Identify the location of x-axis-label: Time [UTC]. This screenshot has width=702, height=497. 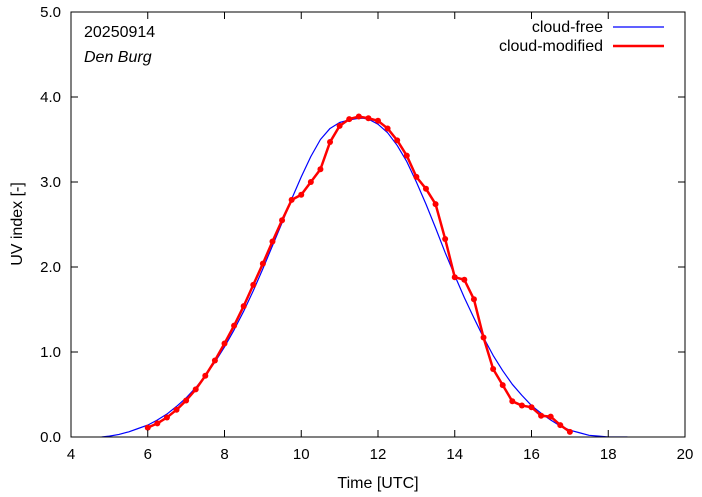
(377, 483).